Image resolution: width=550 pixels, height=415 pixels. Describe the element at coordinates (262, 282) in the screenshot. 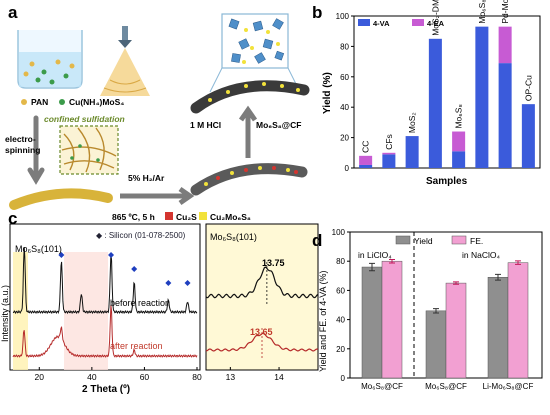

I see `ci-series-line` at that location.